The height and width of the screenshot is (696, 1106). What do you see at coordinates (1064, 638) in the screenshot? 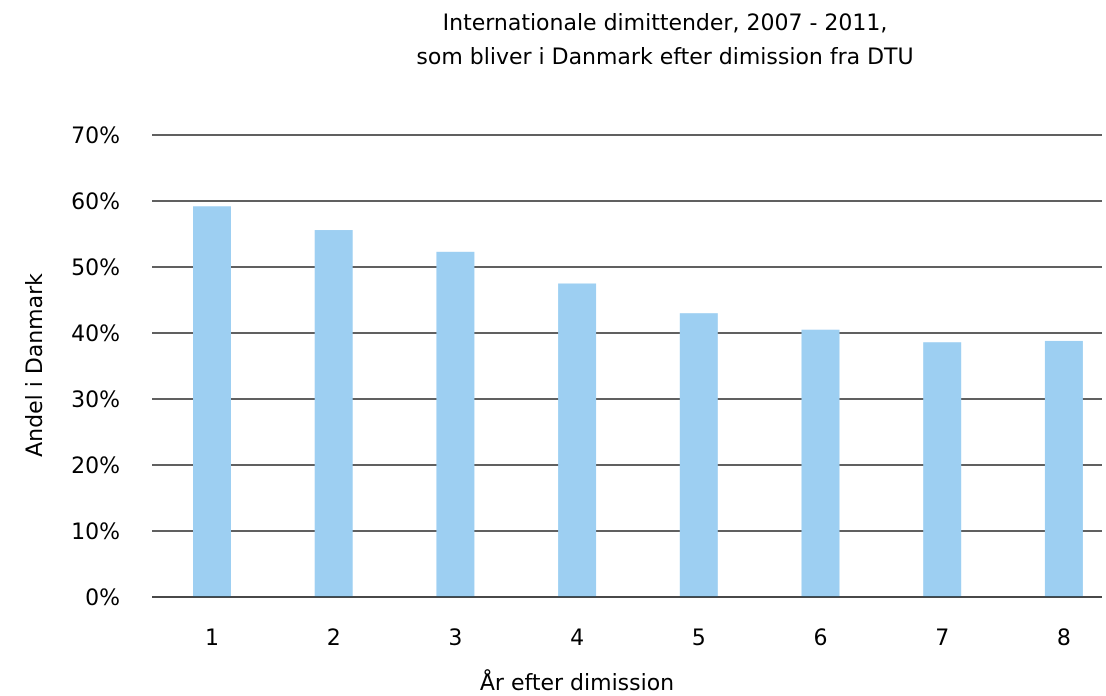
I see `x-tick-label: 8` at bounding box center [1064, 638].